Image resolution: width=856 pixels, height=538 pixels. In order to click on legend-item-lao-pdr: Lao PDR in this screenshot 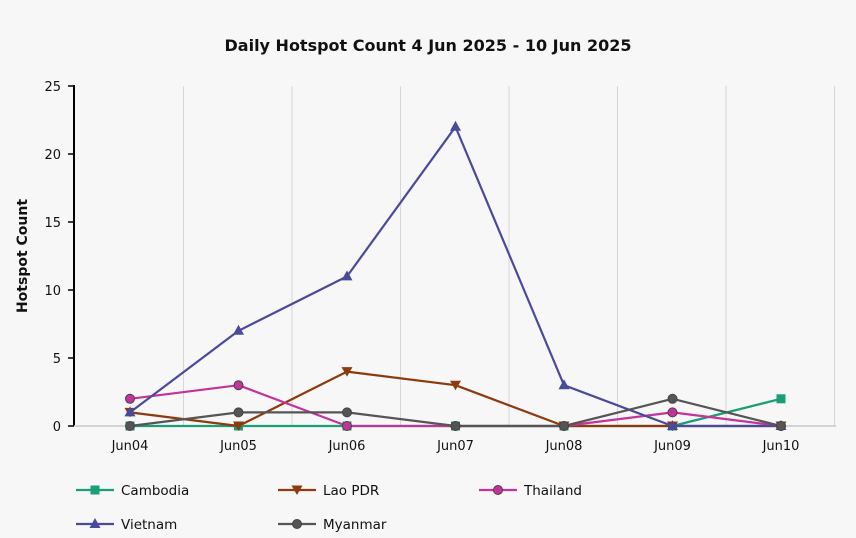, I will do `click(328, 491)`.